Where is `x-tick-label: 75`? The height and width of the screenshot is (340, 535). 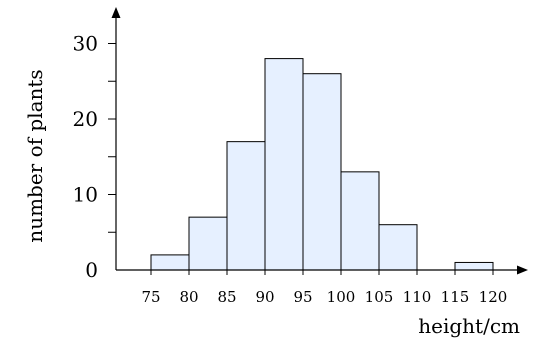
x-tick-label: 75 is located at coordinates (150, 297).